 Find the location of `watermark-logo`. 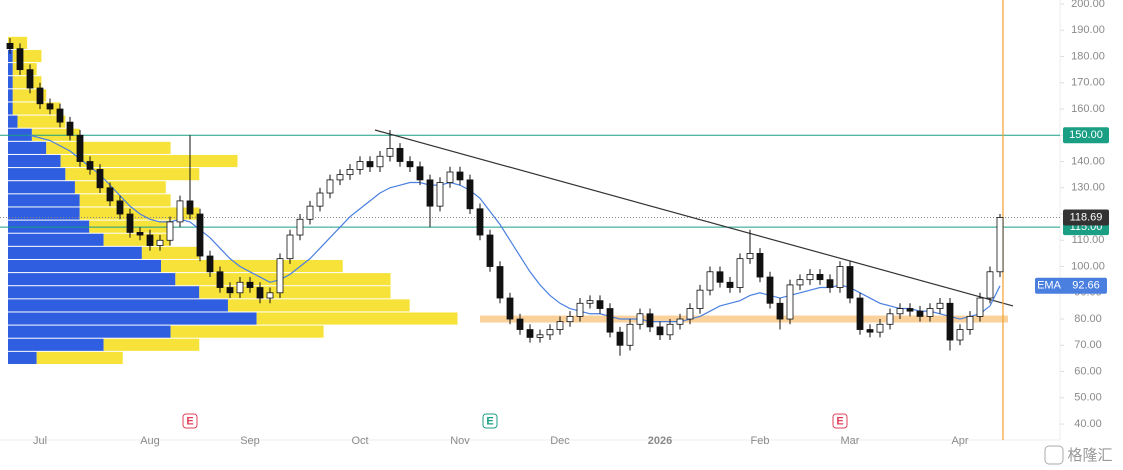

watermark-logo is located at coordinates (1054, 455).